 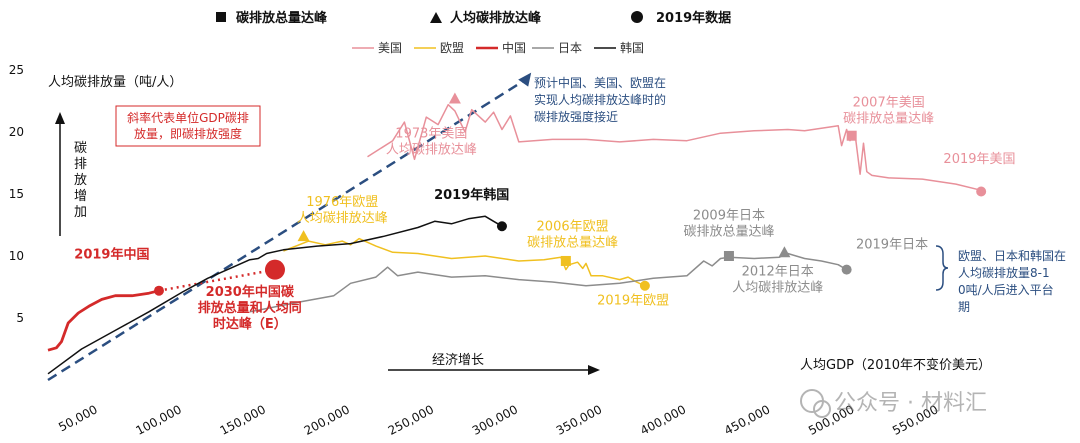 What do you see at coordinates (60, 174) in the screenshot?
I see `carbon-increase-arrow` at bounding box center [60, 174].